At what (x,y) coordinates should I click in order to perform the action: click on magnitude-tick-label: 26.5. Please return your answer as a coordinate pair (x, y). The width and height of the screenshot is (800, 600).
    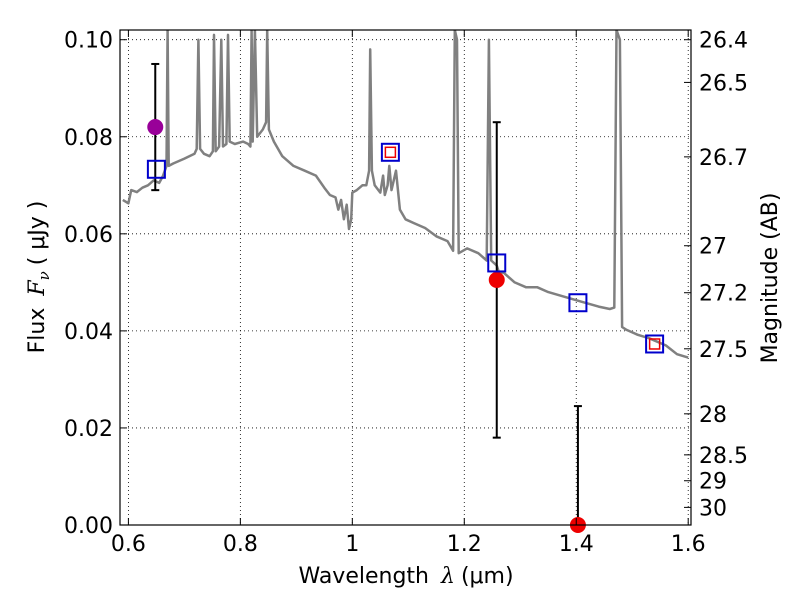
    Looking at the image, I should click on (723, 83).